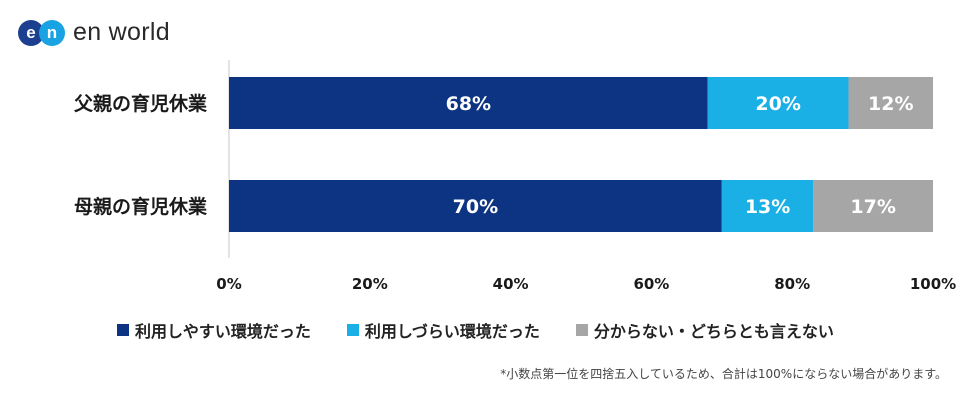 The height and width of the screenshot is (406, 977). What do you see at coordinates (792, 284) in the screenshot?
I see `x-tick-label: 80%` at bounding box center [792, 284].